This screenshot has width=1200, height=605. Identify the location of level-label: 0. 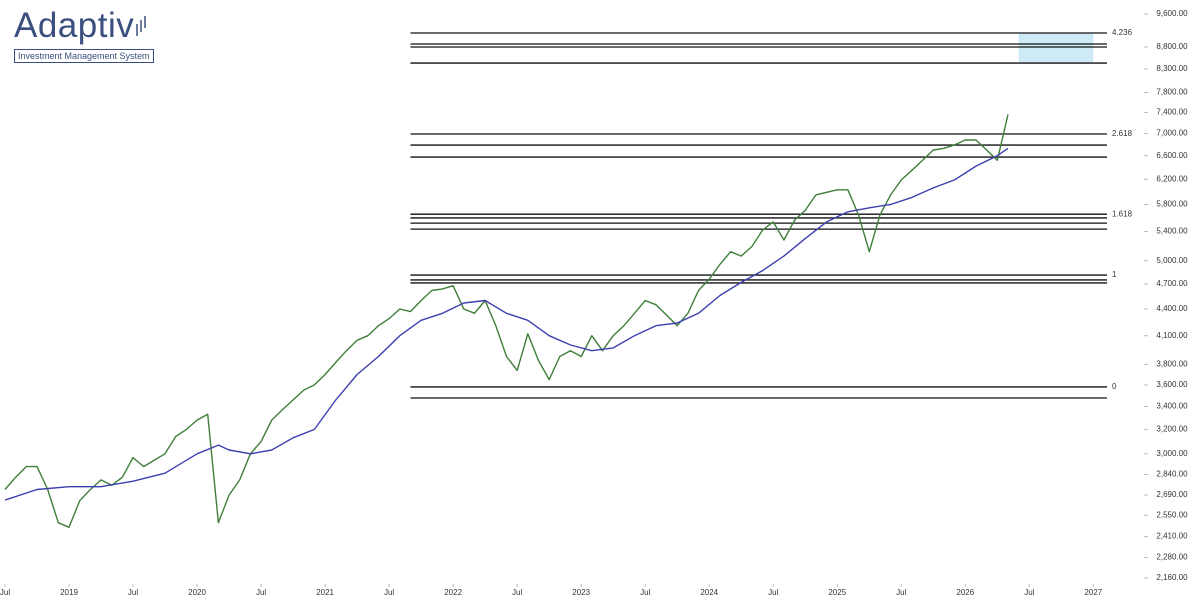
(1114, 386).